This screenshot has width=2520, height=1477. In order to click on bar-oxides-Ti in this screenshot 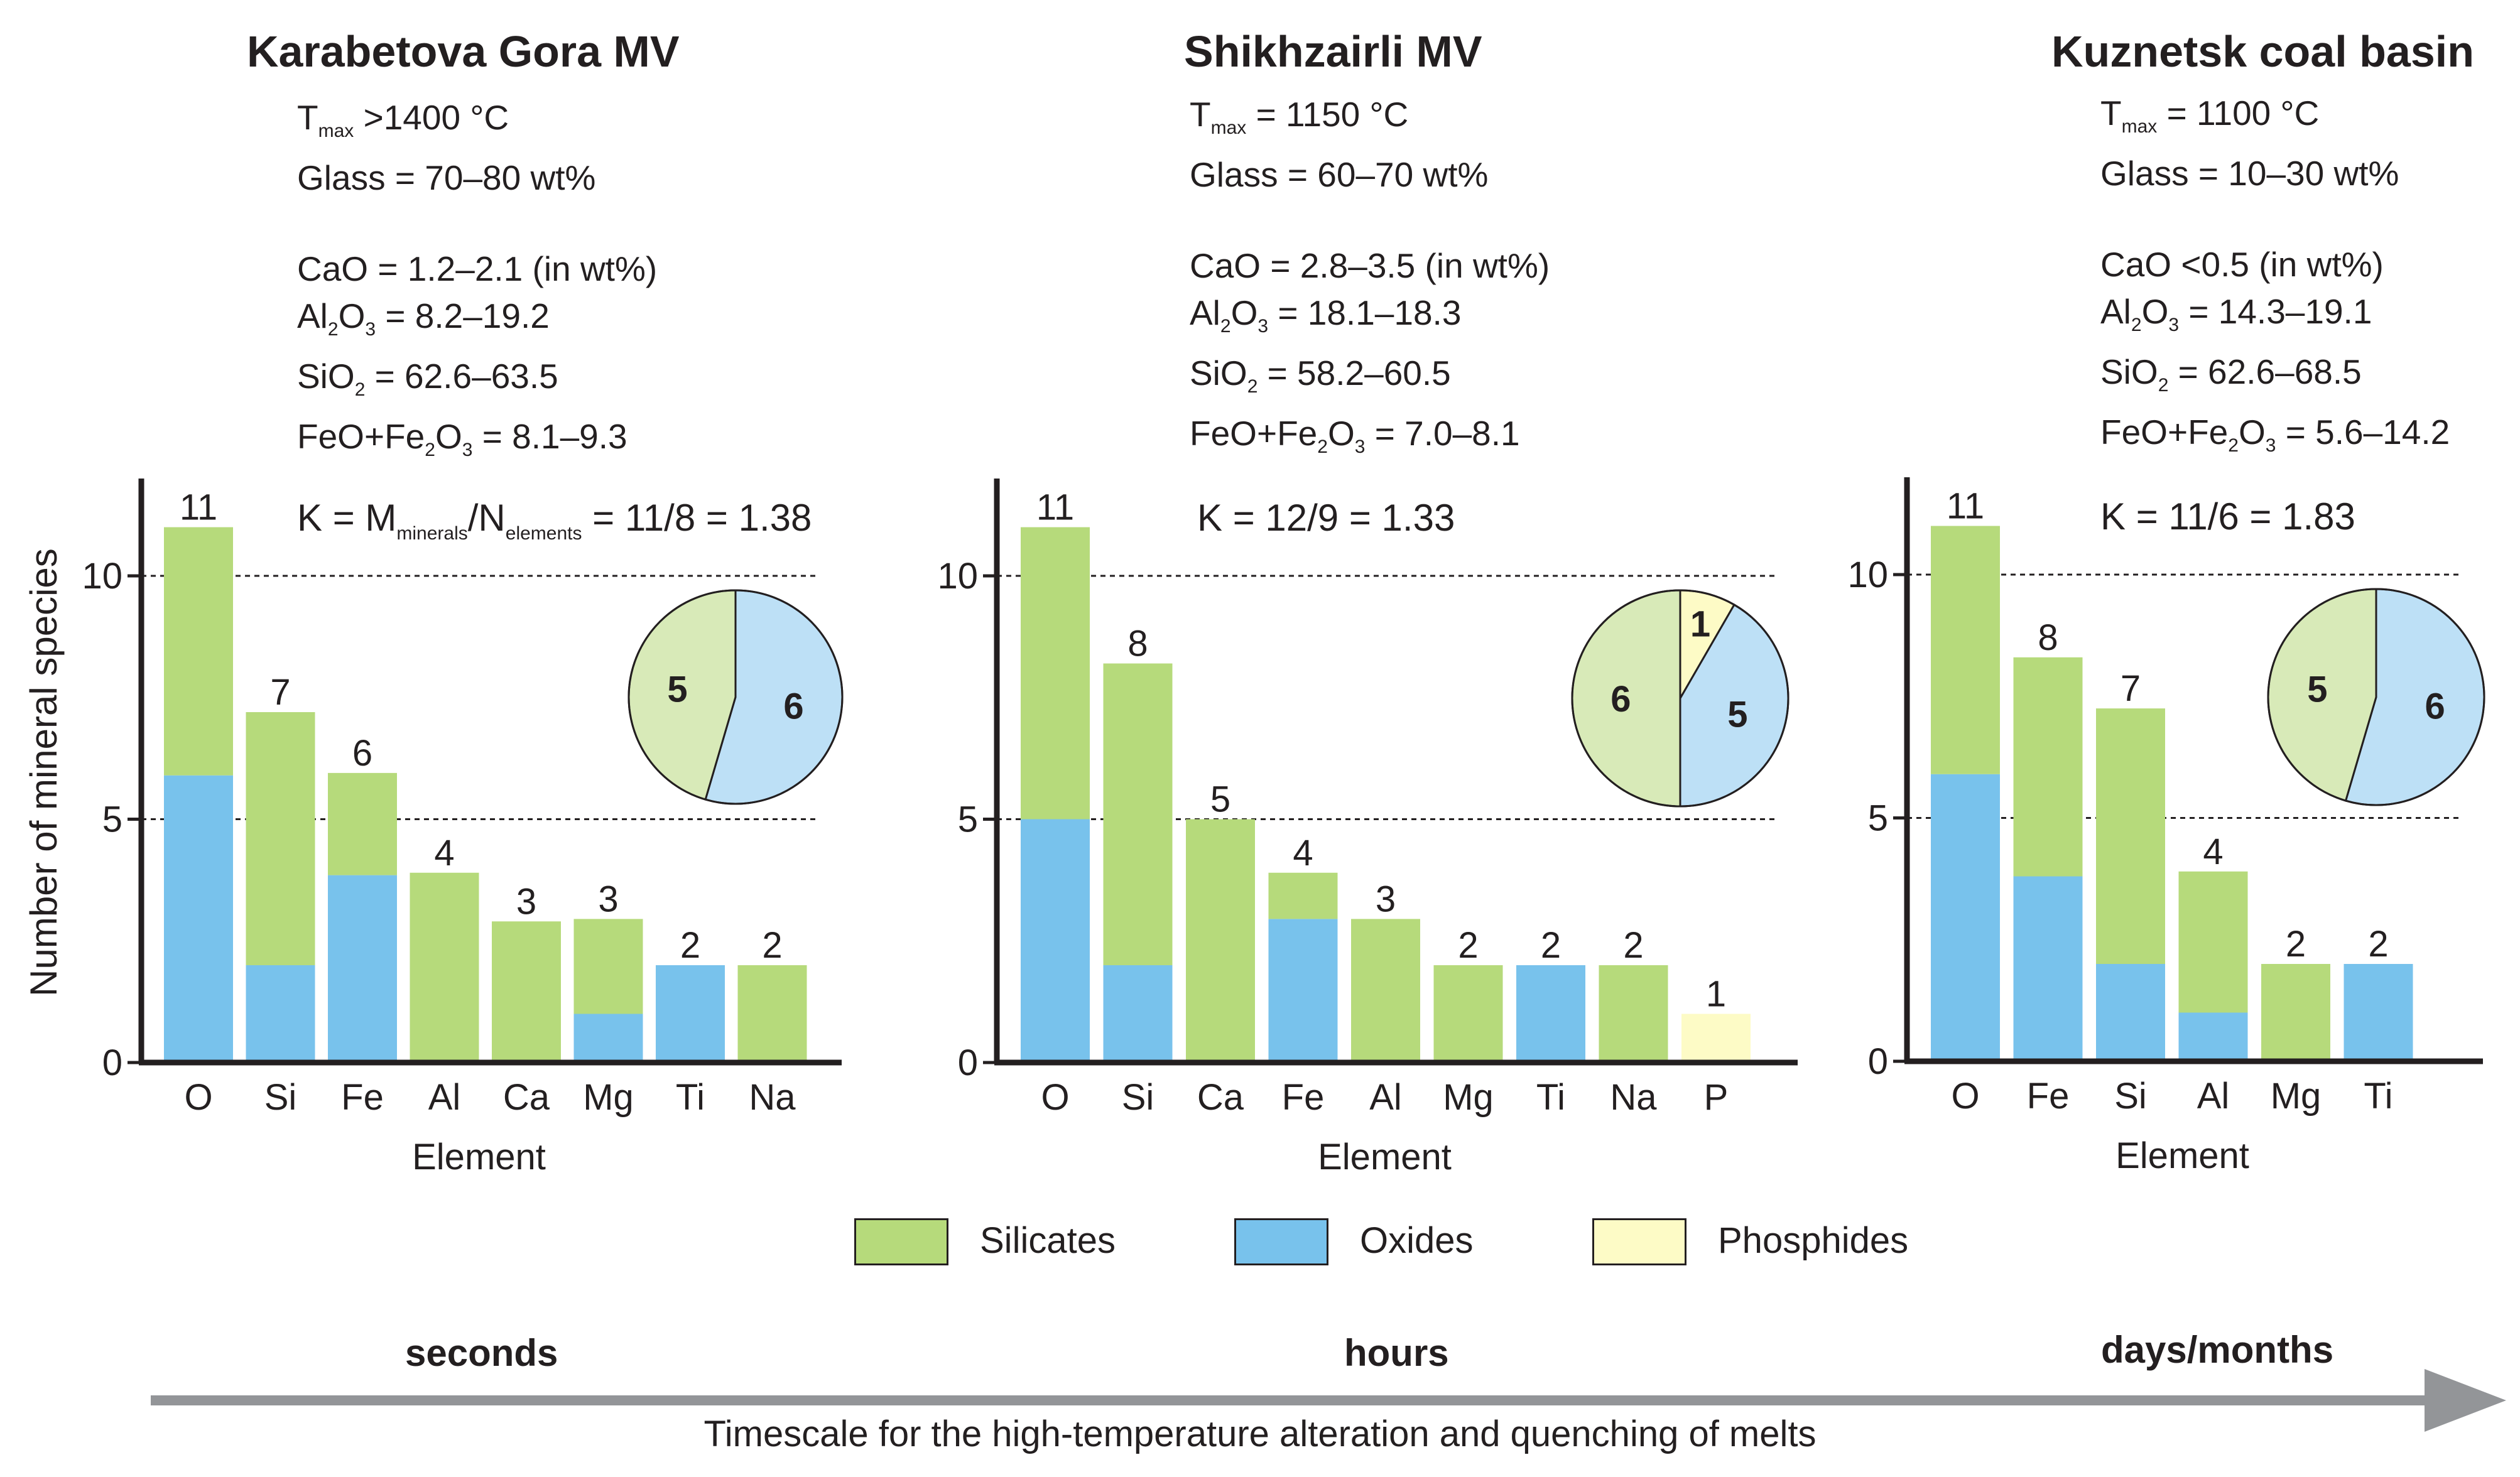, I will do `click(2378, 1012)`.